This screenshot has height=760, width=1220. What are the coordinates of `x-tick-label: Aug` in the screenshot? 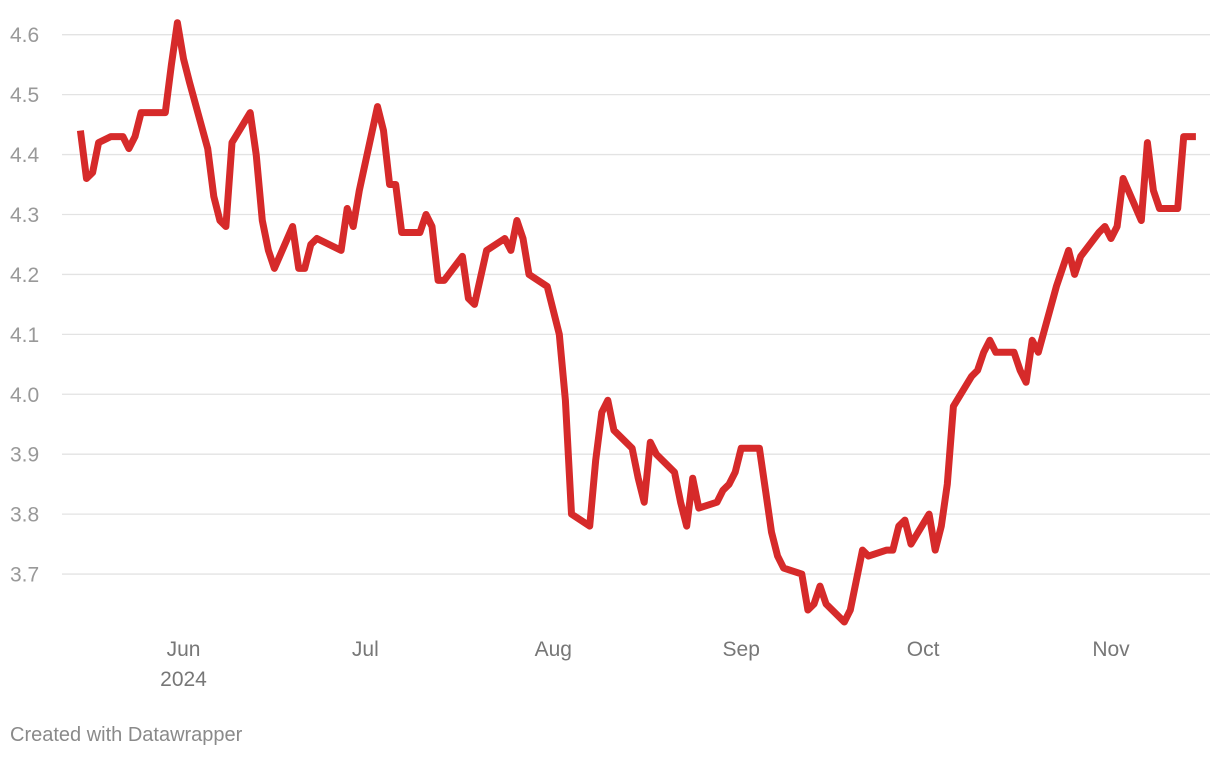 It's located at (553, 649).